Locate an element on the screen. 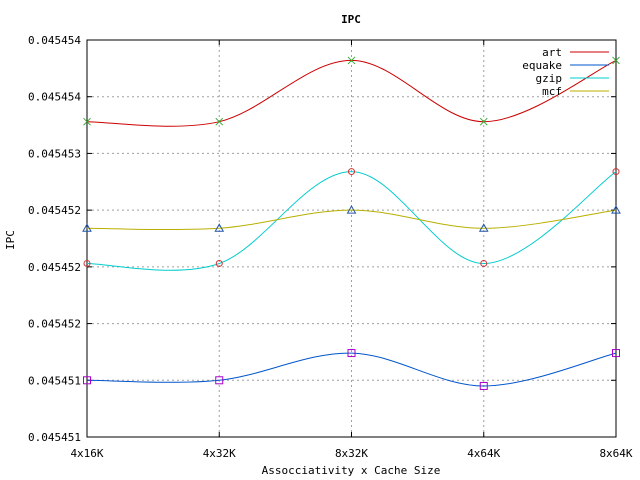 The width and height of the screenshot is (640, 480). x-tick-label: 4x16K is located at coordinates (86, 453).